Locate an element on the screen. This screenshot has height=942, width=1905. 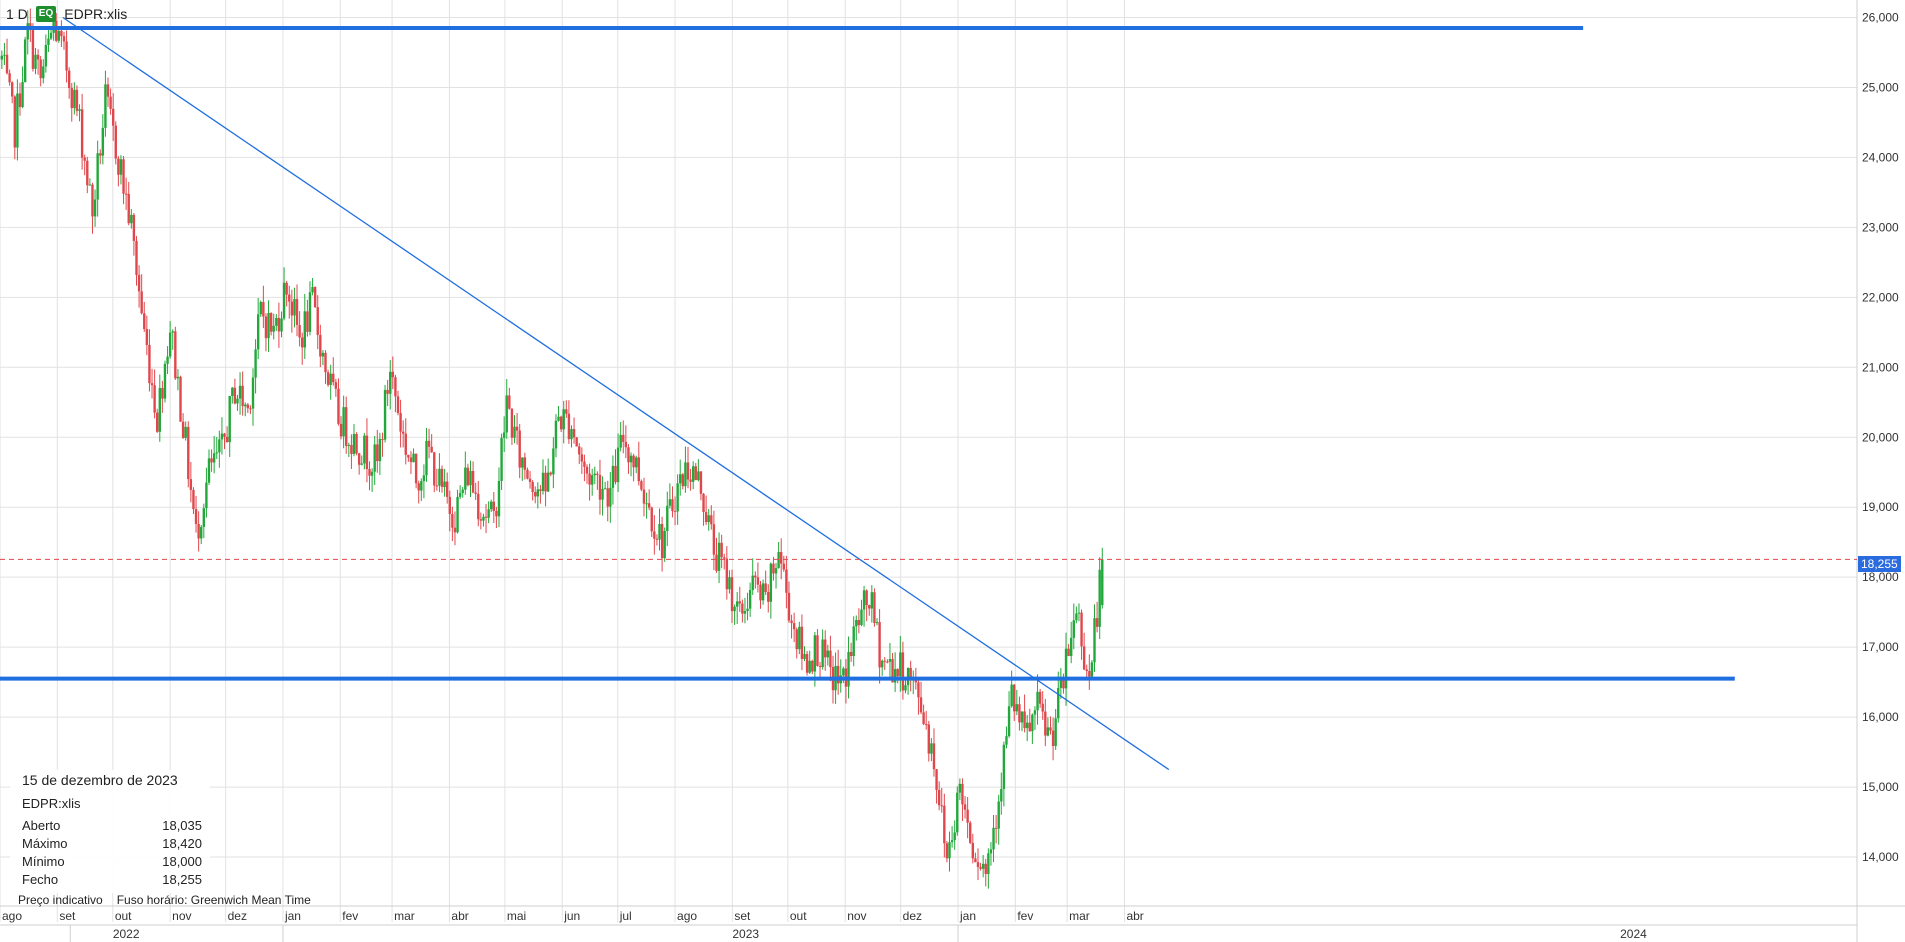
x-tick-label: fev is located at coordinates (1025, 916).